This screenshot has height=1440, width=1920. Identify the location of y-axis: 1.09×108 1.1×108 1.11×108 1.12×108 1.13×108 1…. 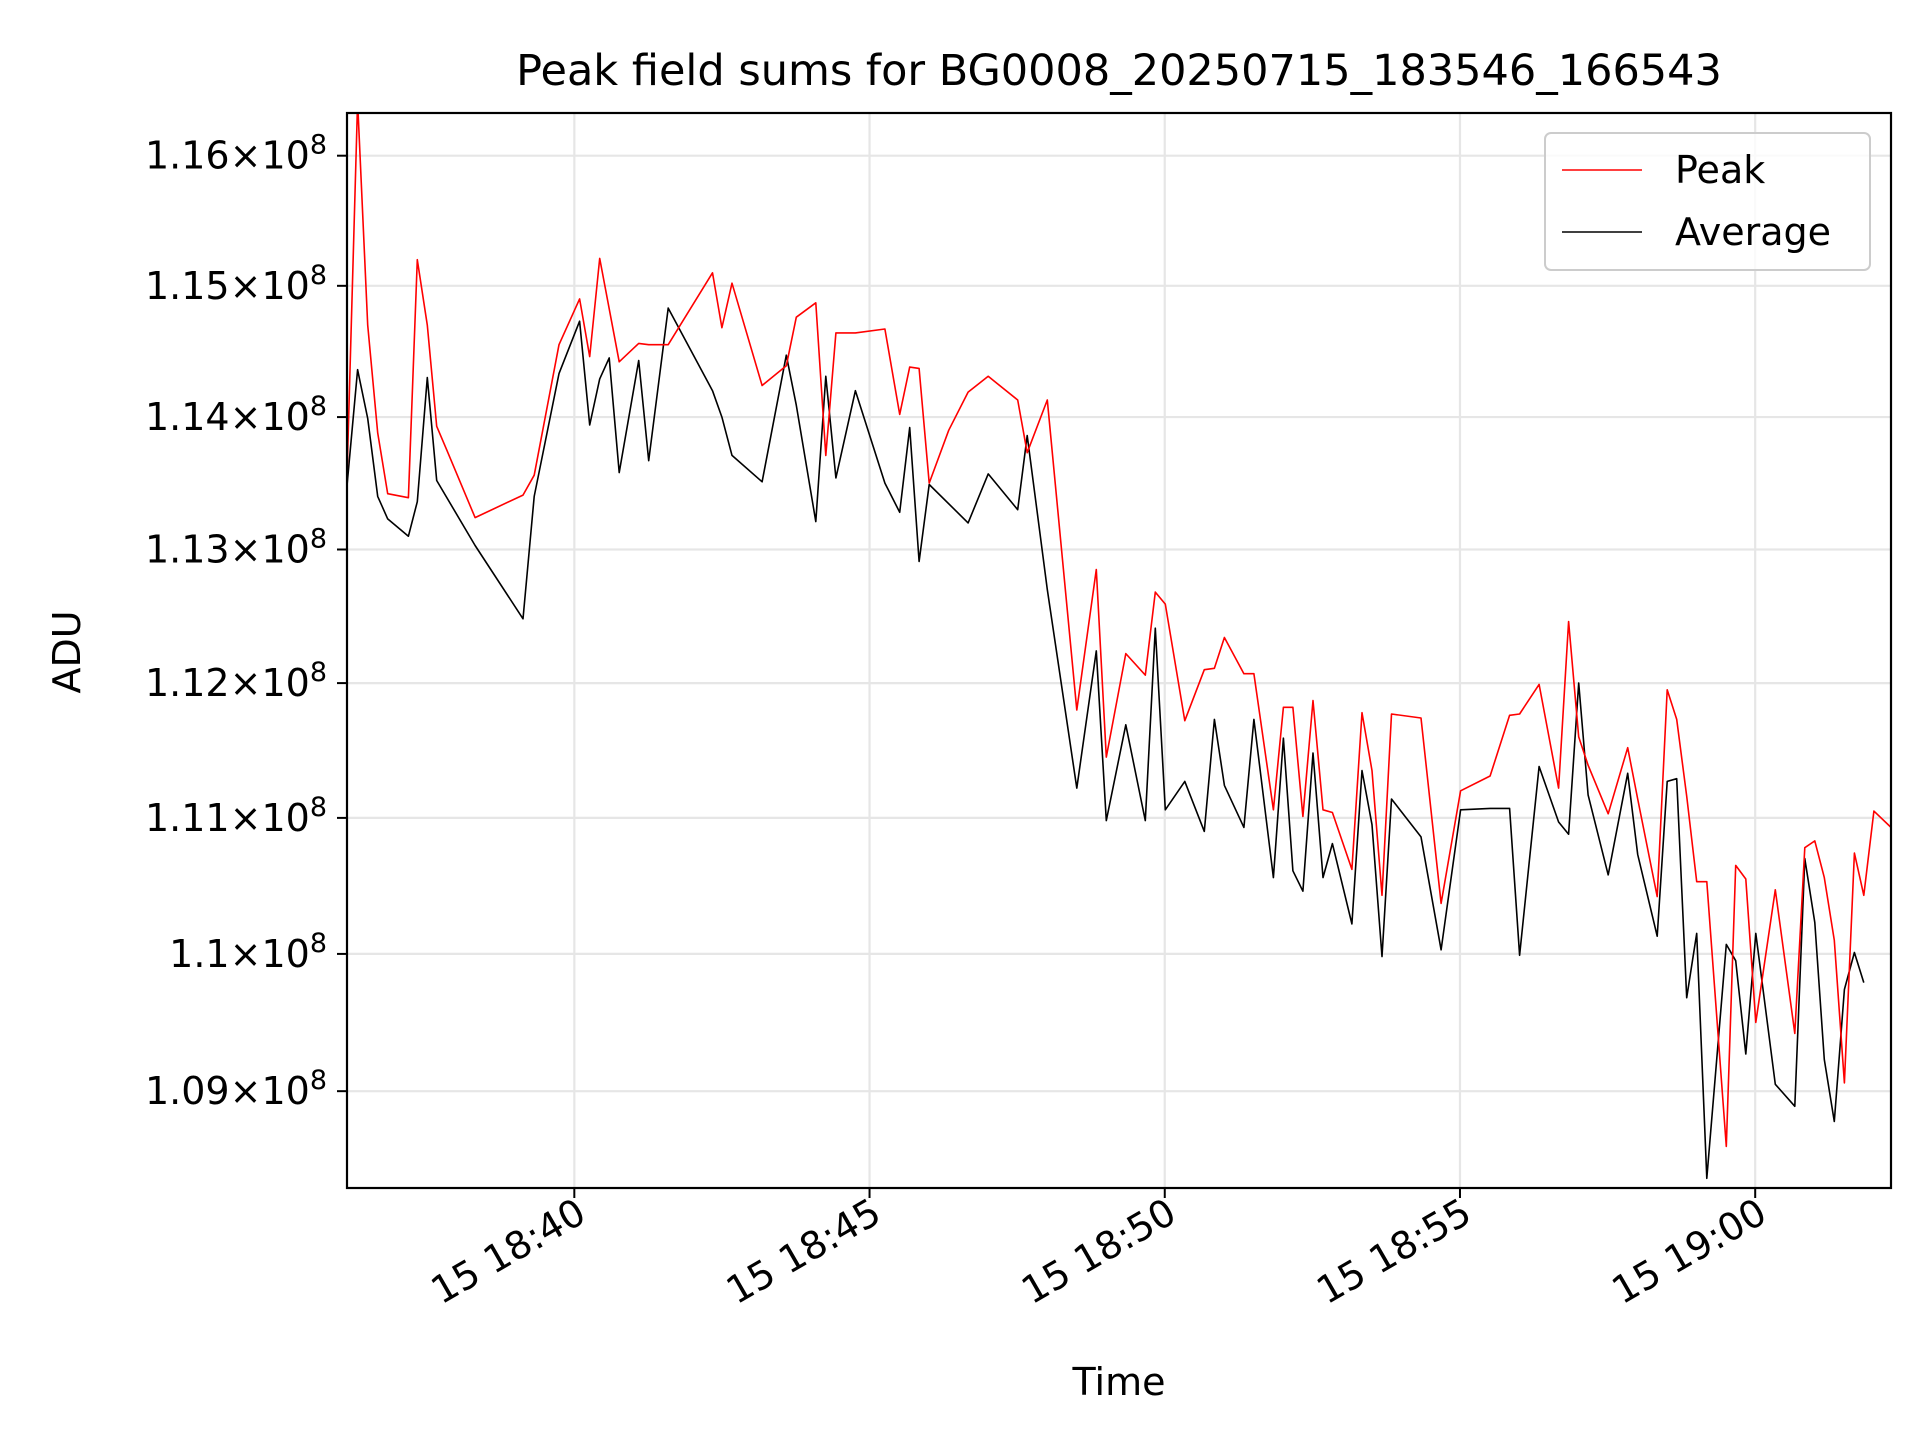
(246, 621).